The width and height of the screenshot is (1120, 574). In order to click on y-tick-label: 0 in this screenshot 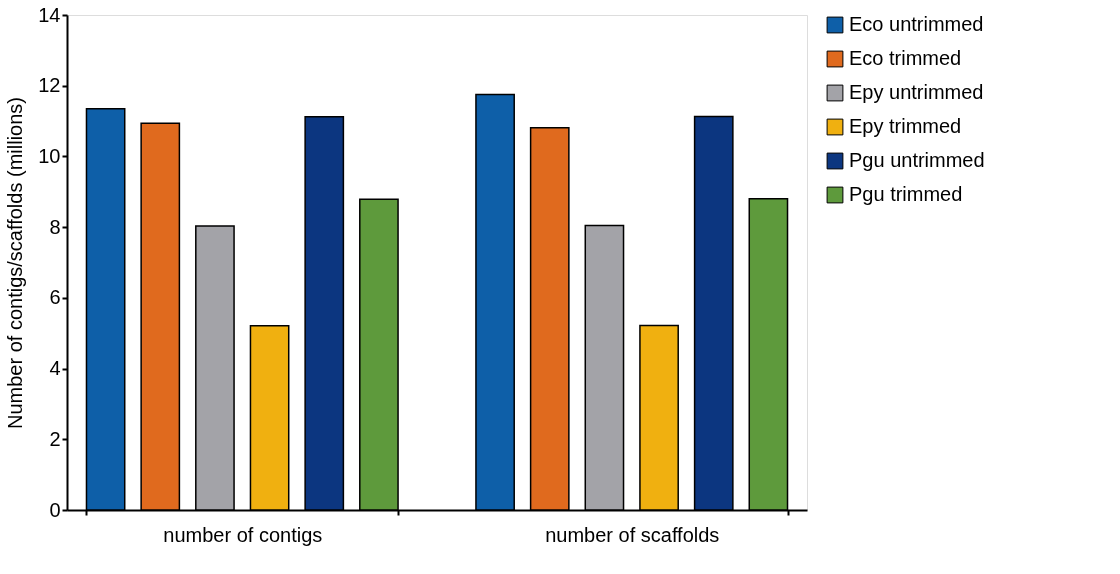, I will do `click(55, 509)`.